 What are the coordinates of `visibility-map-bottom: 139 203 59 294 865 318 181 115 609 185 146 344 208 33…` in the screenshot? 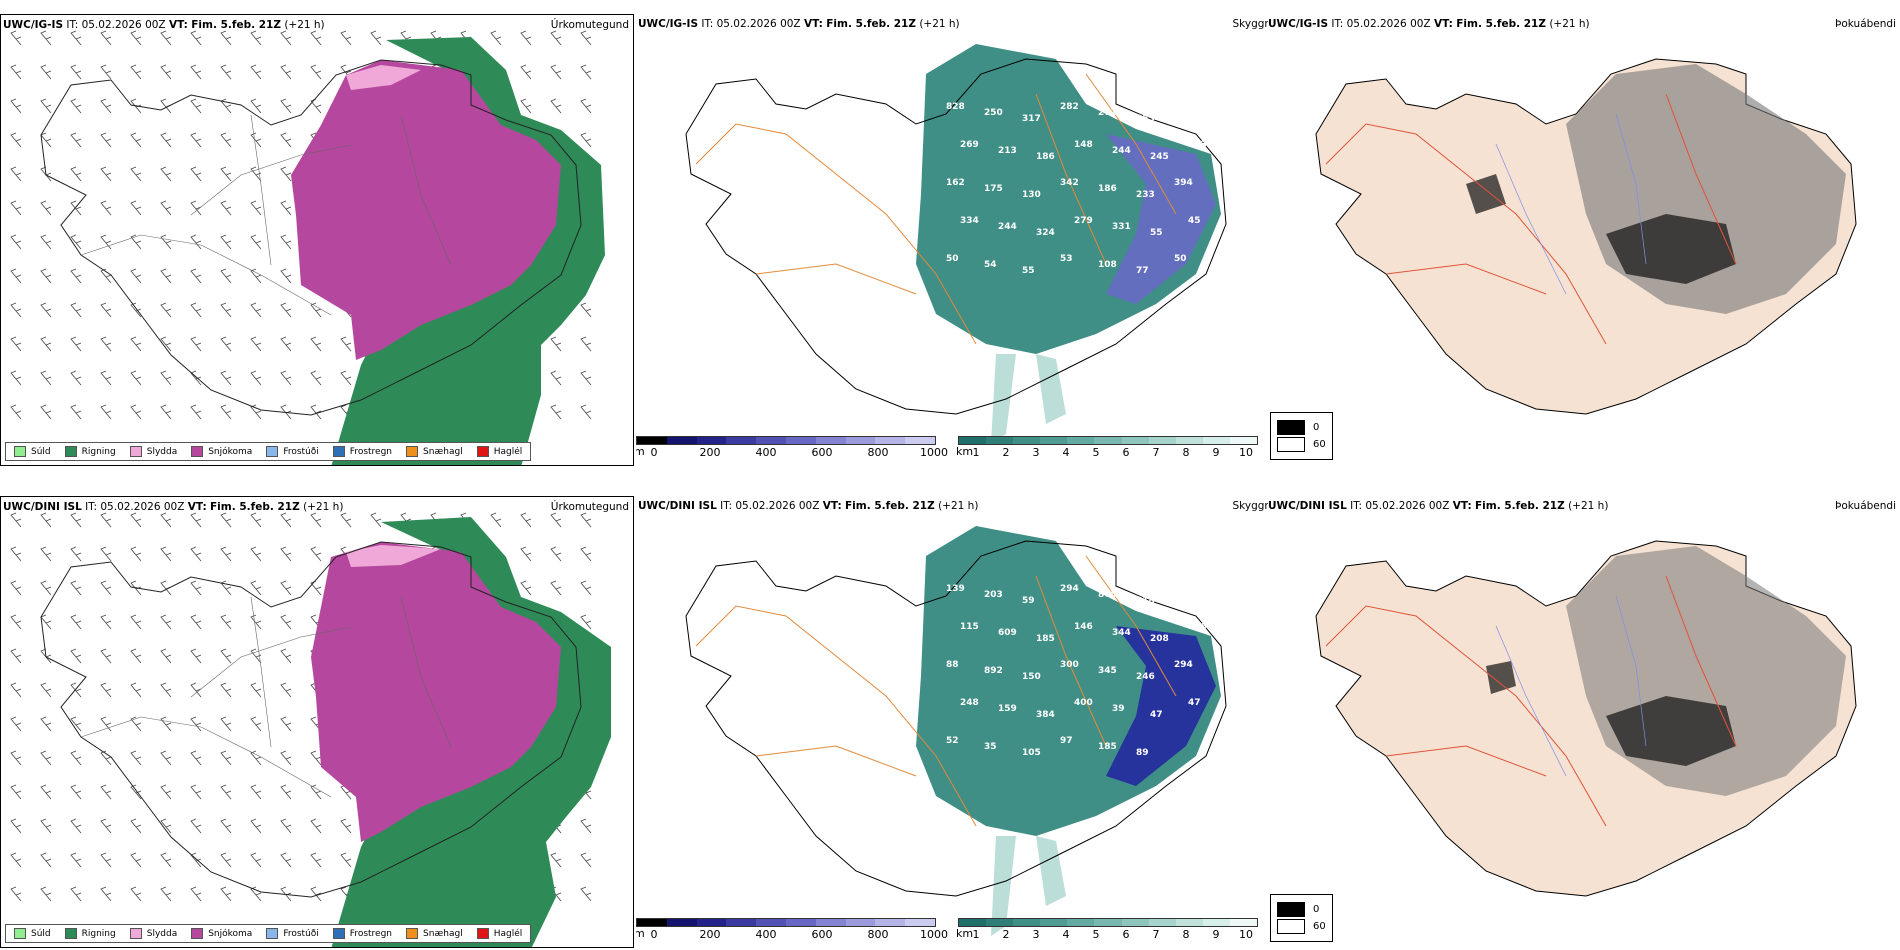 It's located at (956, 731).